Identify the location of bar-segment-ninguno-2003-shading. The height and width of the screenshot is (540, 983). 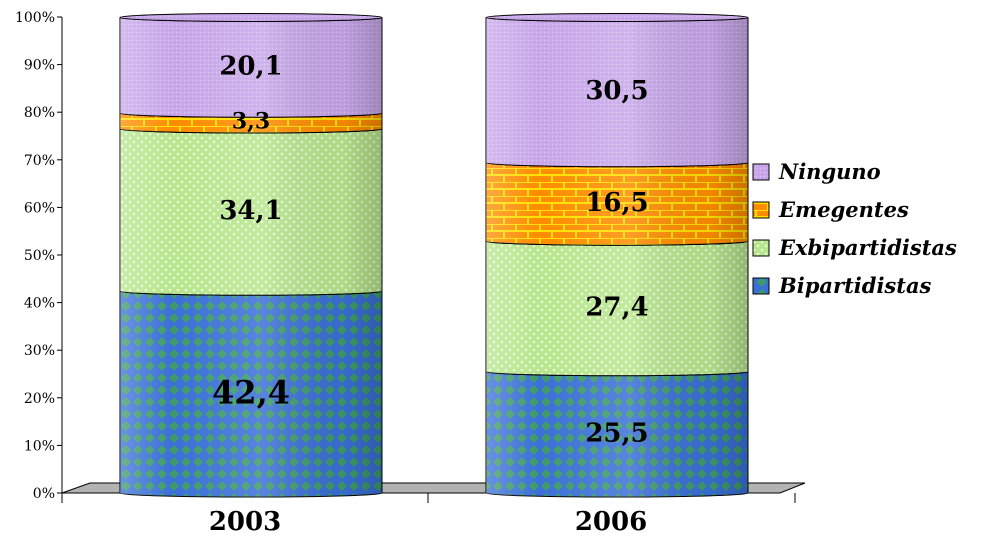
(251, 67).